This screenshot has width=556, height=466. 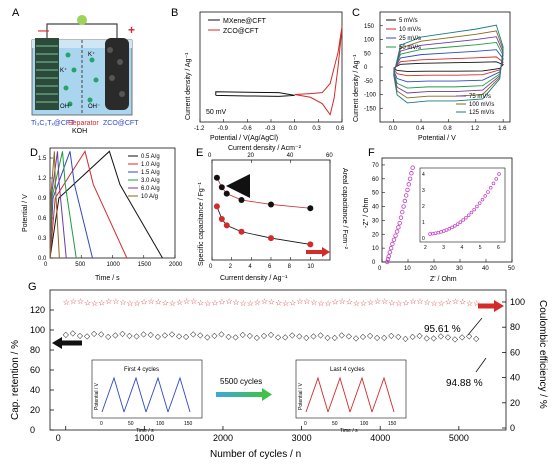 What do you see at coordinates (145, 265) in the screenshot?
I see `panel-d-xtick-label: 1500` at bounding box center [145, 265].